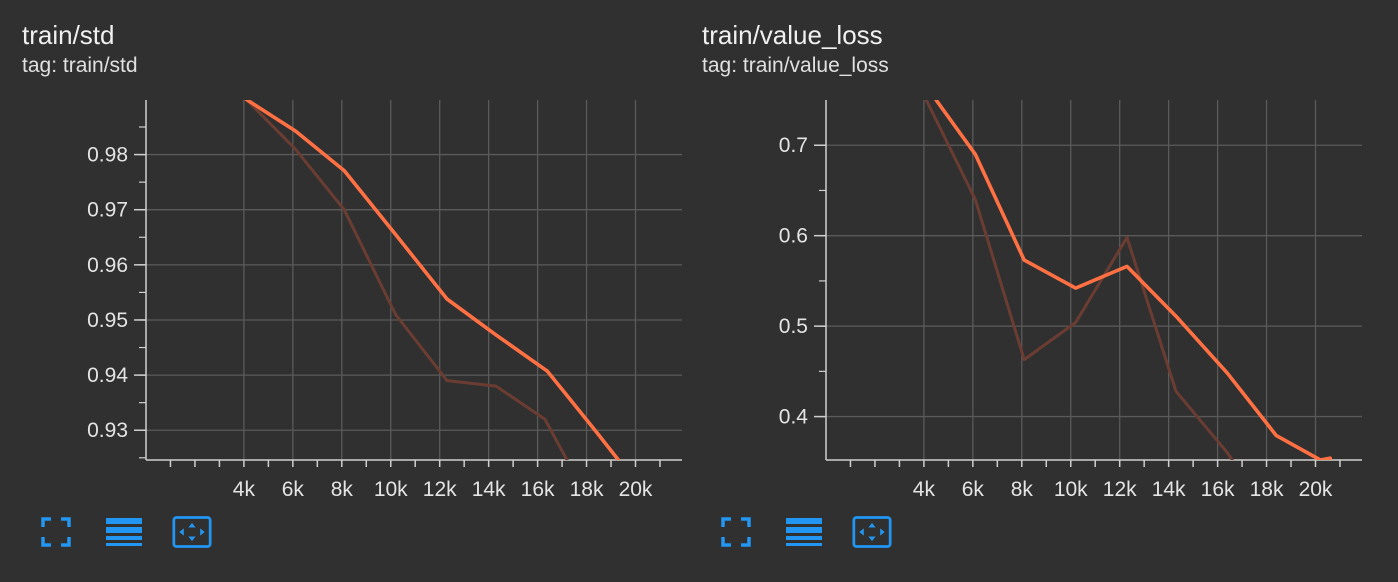 This screenshot has height=582, width=1398. Describe the element at coordinates (107, 265) in the screenshot. I see `y-tick-label: 0.96` at that location.